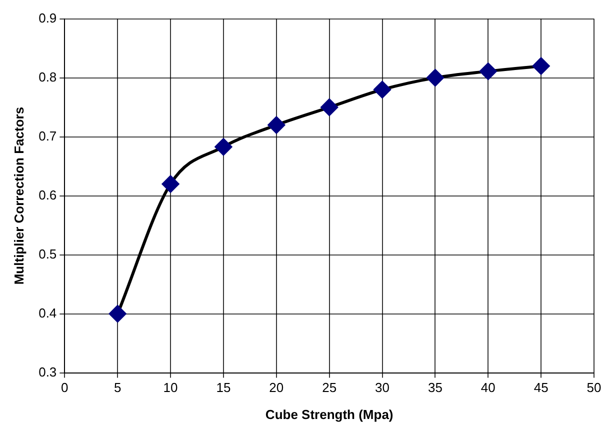  I want to click on x-tick-label: 30, so click(382, 388).